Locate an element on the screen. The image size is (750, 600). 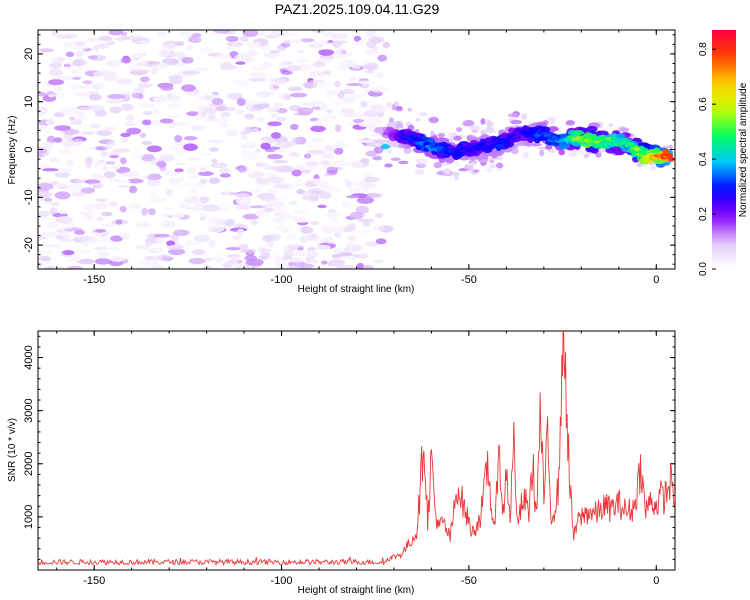
x-tick-label: -50 is located at coordinates (469, 280).